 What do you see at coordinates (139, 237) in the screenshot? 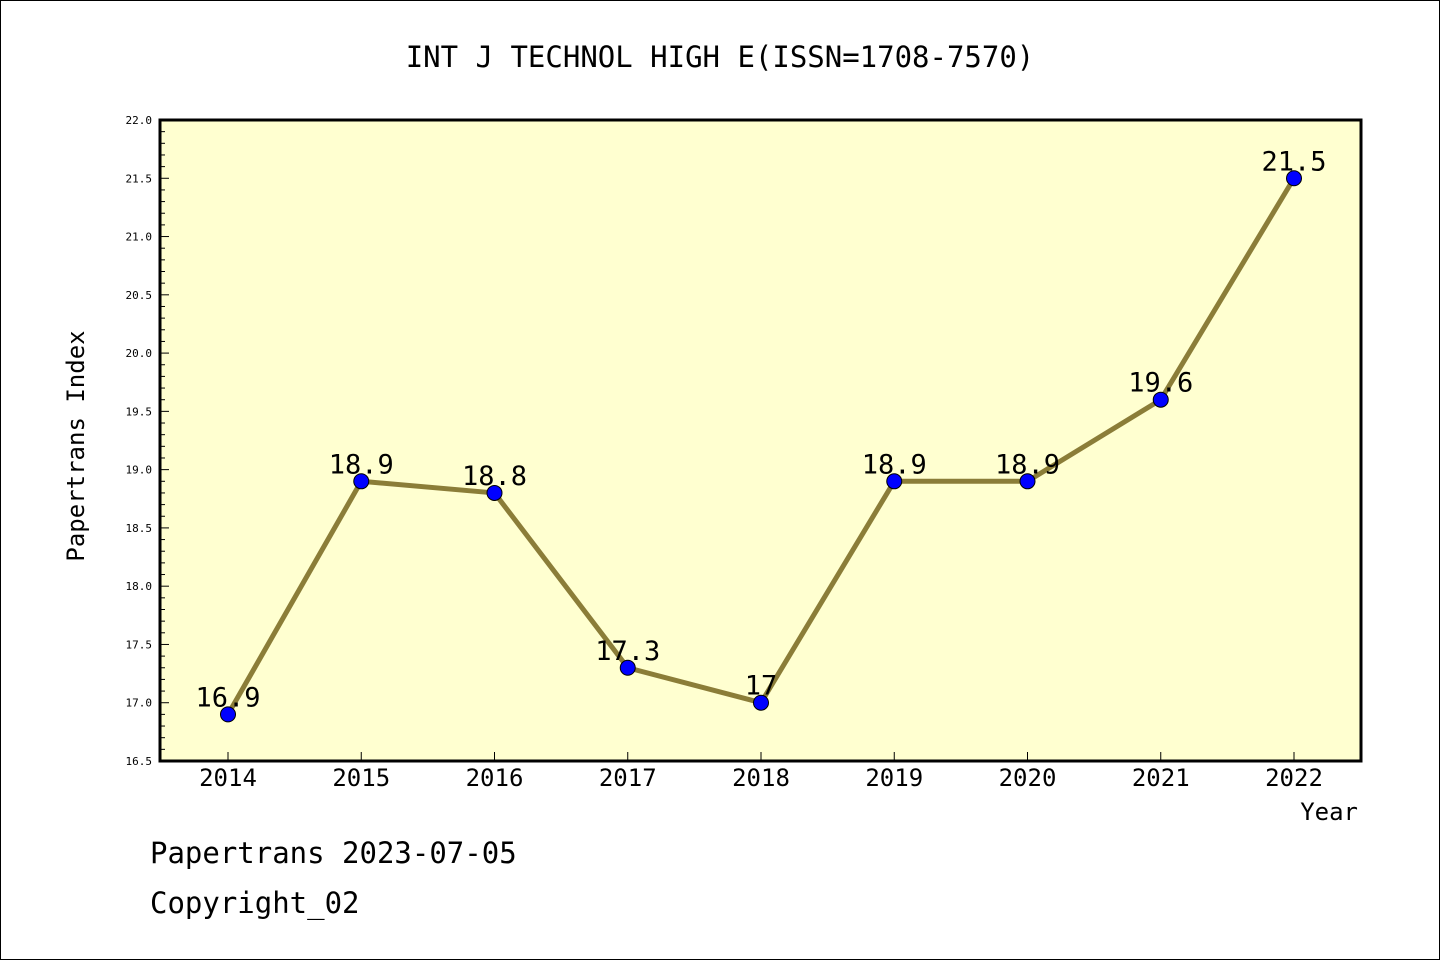
I see `y-tick-label: 21.0` at bounding box center [139, 237].